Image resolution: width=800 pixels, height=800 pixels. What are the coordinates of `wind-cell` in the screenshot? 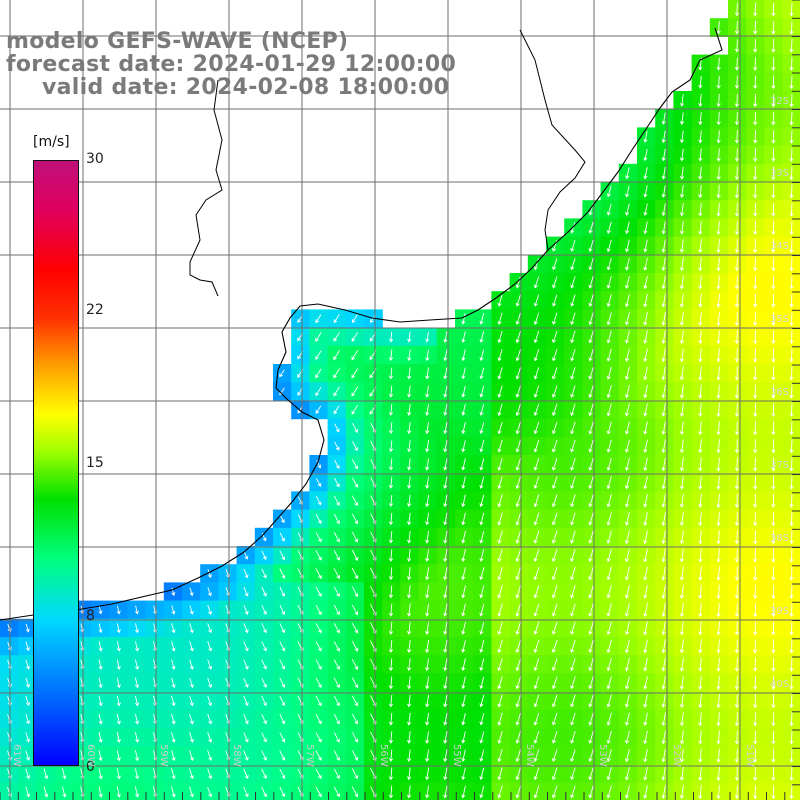 It's located at (337, 791).